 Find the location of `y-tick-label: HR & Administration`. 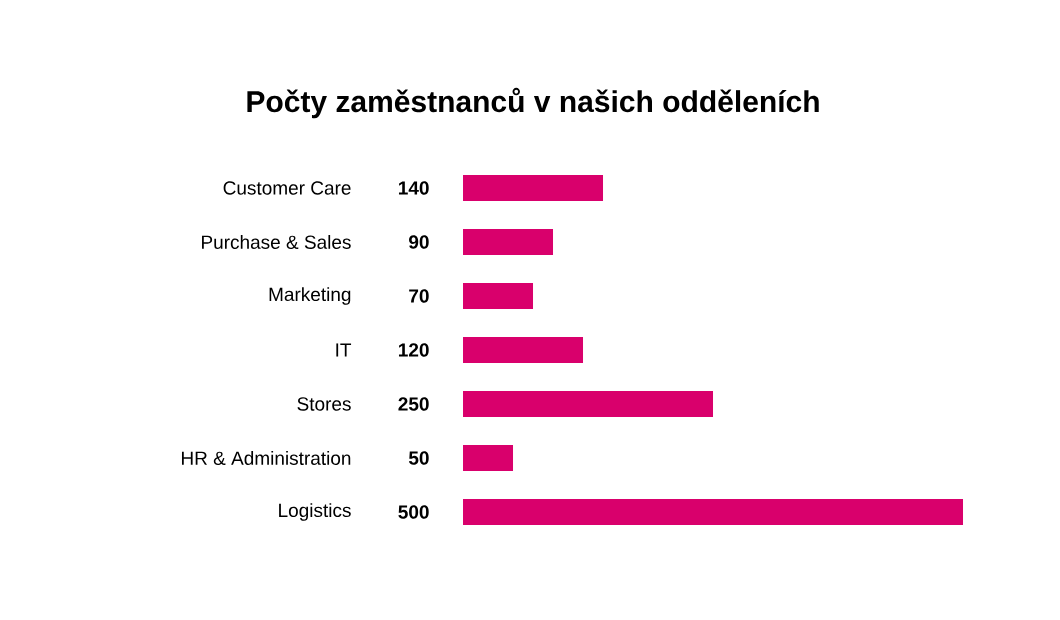

y-tick-label: HR & Administration is located at coordinates (266, 458).